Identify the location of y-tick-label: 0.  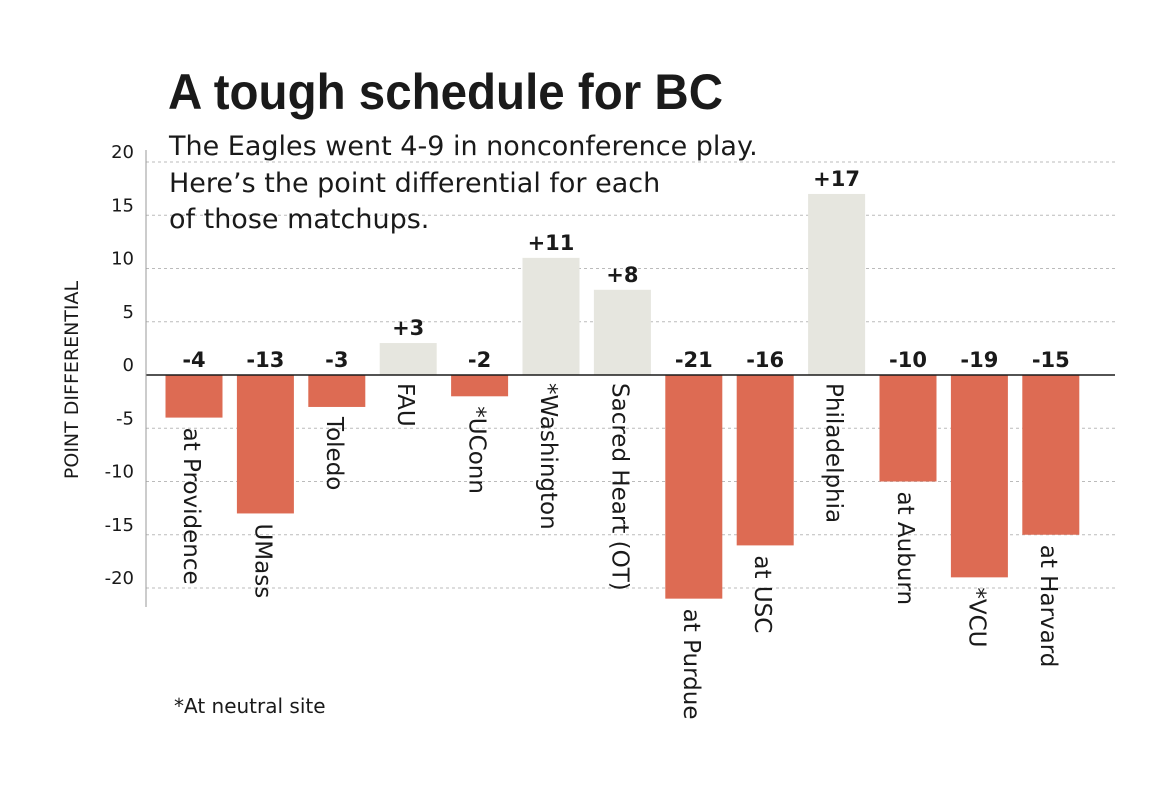
(128, 365).